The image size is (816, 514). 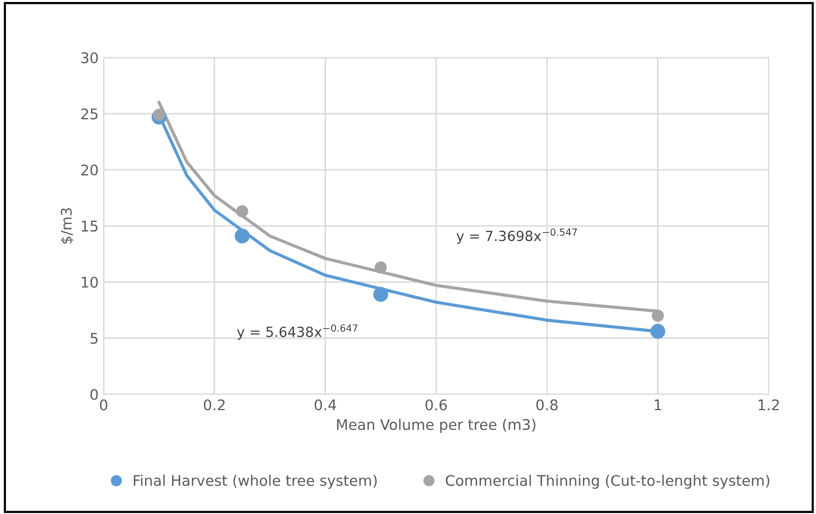 I want to click on x-tick-label: 0.2, so click(x=214, y=404).